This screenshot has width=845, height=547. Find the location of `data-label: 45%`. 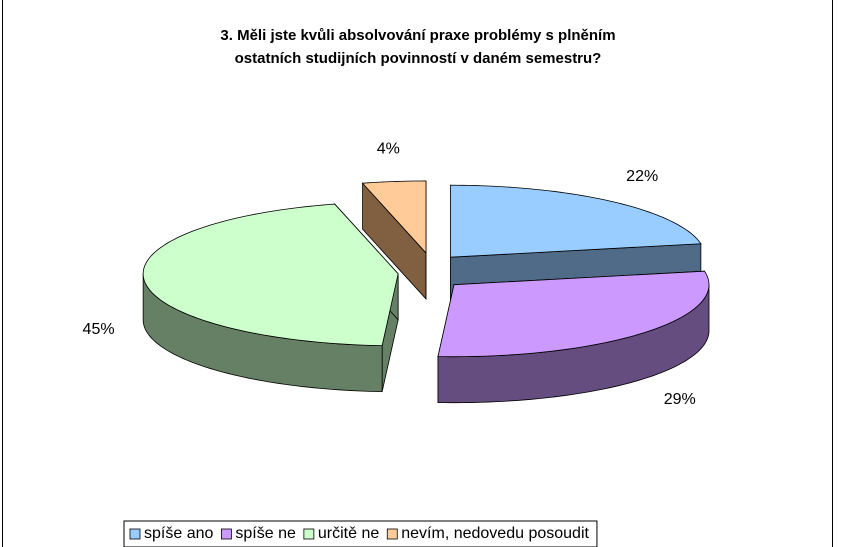

data-label: 45% is located at coordinates (99, 329).